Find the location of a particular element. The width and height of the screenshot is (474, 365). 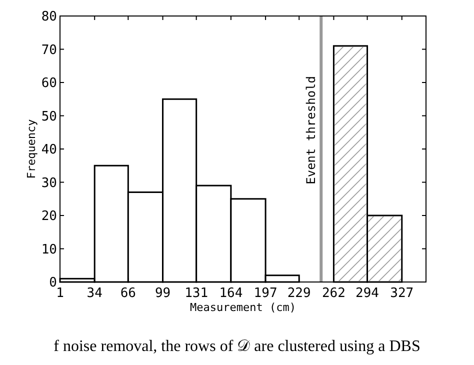

x-tick-label: 262 is located at coordinates (334, 293).